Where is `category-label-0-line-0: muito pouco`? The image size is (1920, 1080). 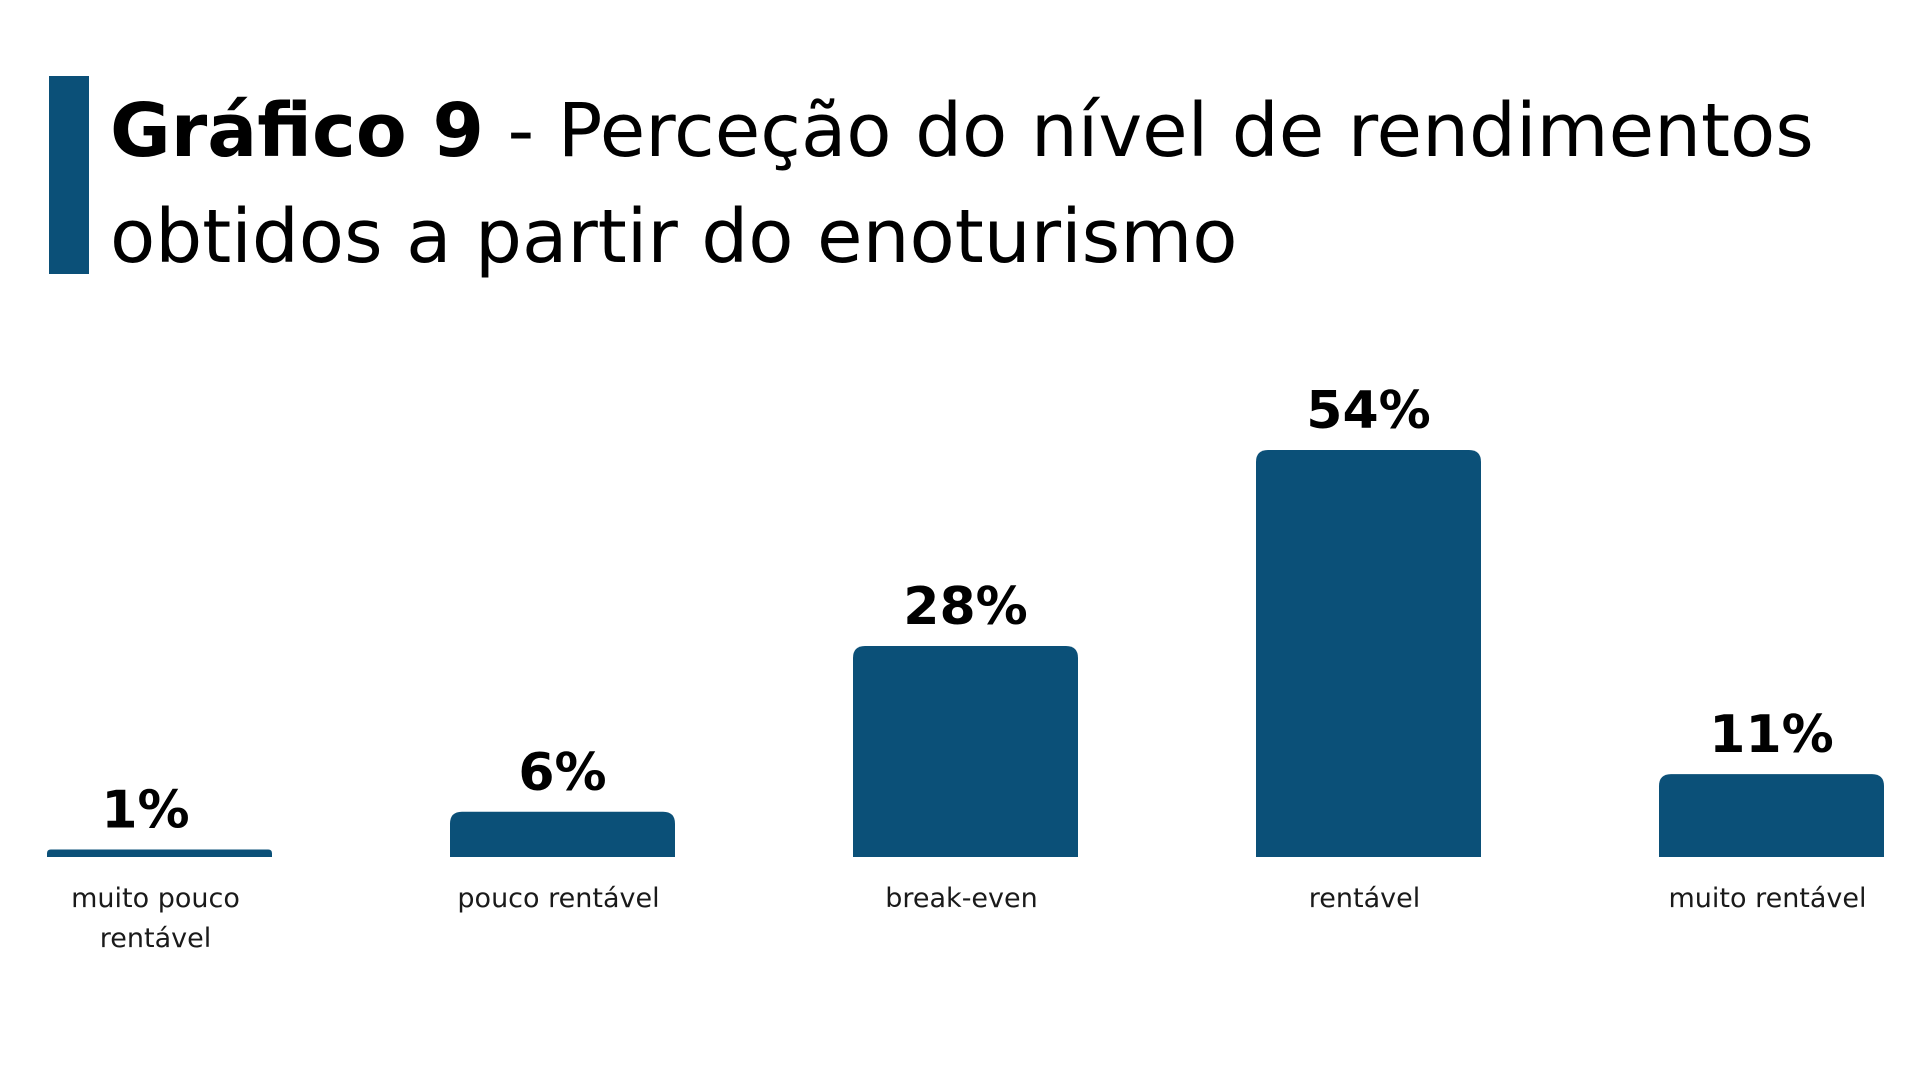 category-label-0-line-0: muito pouco is located at coordinates (155, 898).